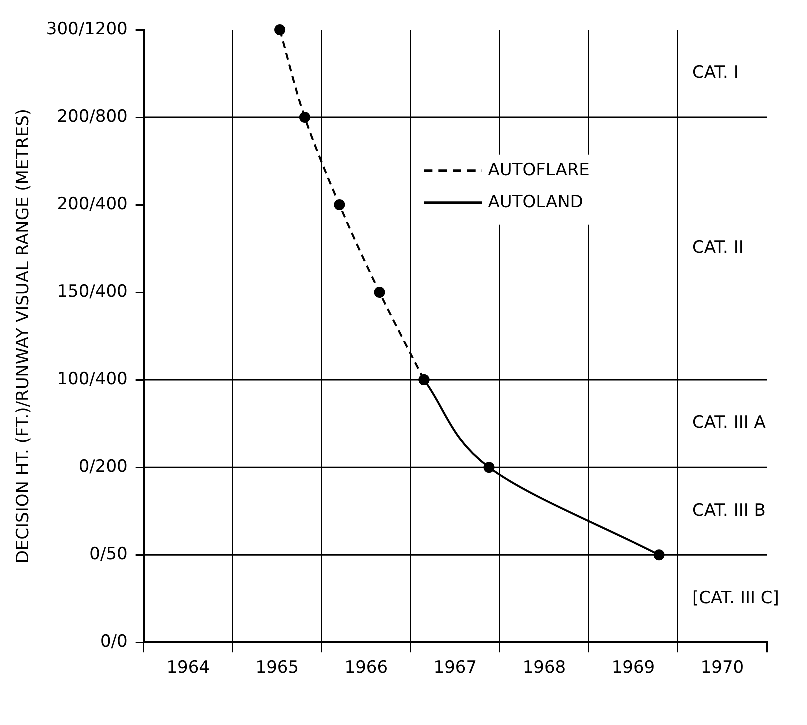 The height and width of the screenshot is (725, 807). Describe the element at coordinates (539, 170) in the screenshot. I see `legend-label: AUTOFLARE` at that location.